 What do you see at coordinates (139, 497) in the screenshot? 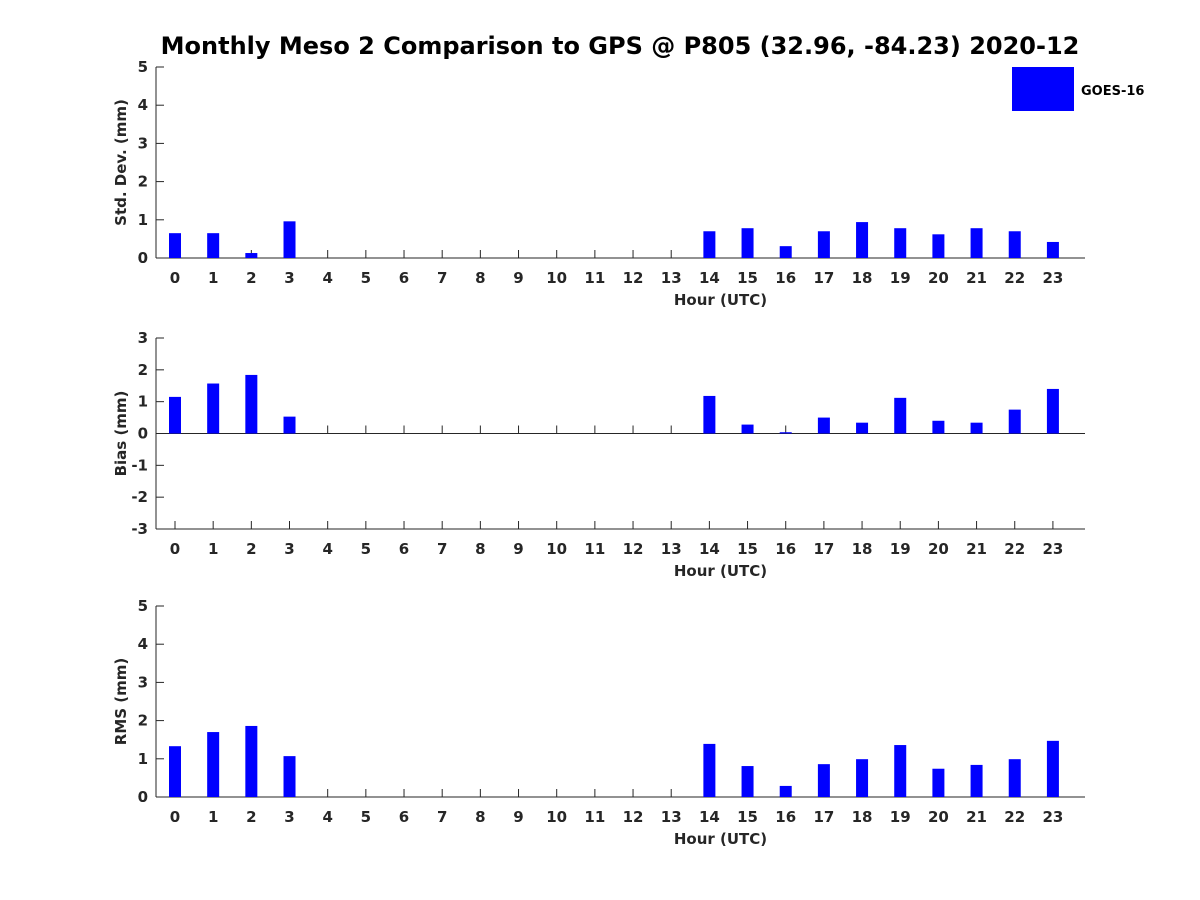
I see `y-tick-label: -2` at bounding box center [139, 497].